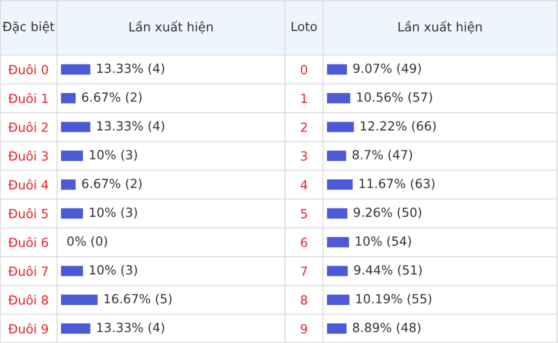 The width and height of the screenshot is (558, 343). Describe the element at coordinates (387, 68) in the screenshot. I see `data-label: 9.07% (49)` at that location.